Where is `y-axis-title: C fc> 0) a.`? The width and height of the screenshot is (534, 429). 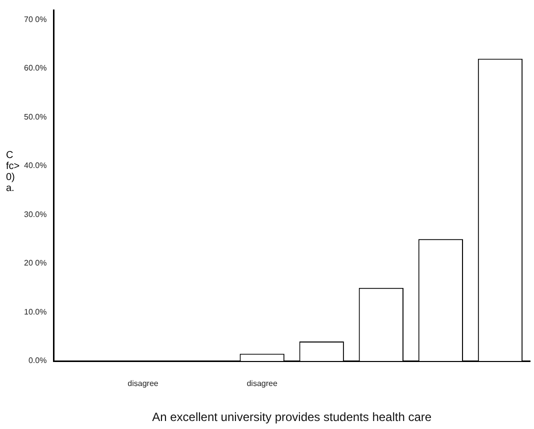 y-axis-title: C fc> 0) a. is located at coordinates (13, 172).